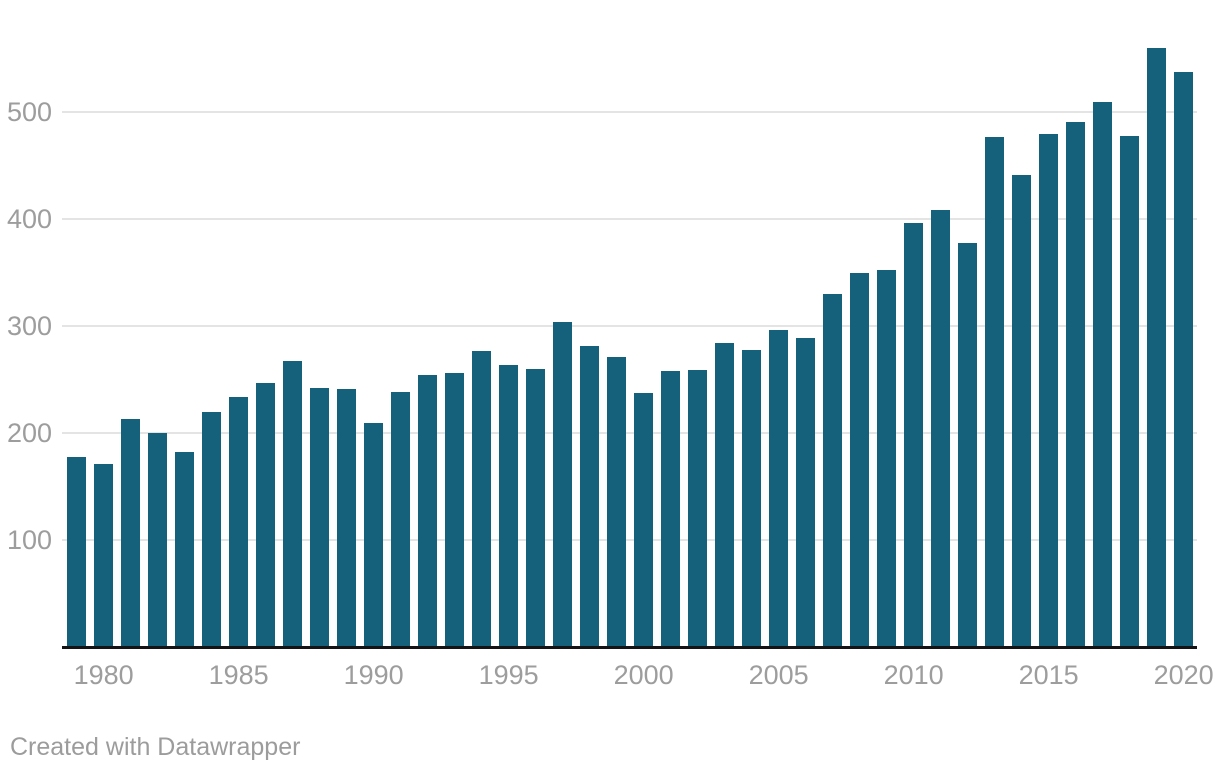 Image resolution: width=1220 pixels, height=770 pixels. What do you see at coordinates (131, 533) in the screenshot?
I see `bar-1981` at bounding box center [131, 533].